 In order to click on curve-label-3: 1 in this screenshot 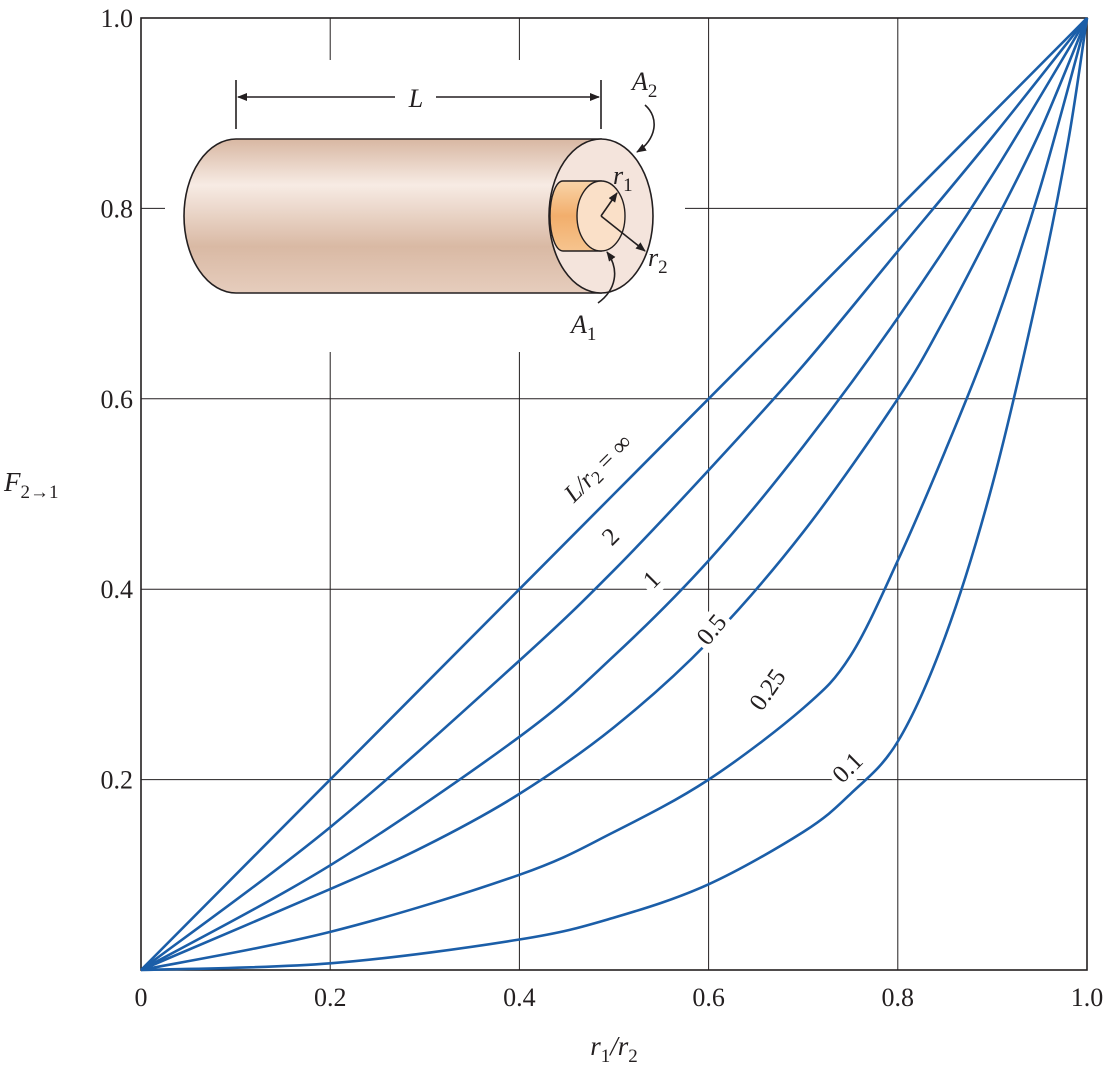, I will do `click(652, 580)`.